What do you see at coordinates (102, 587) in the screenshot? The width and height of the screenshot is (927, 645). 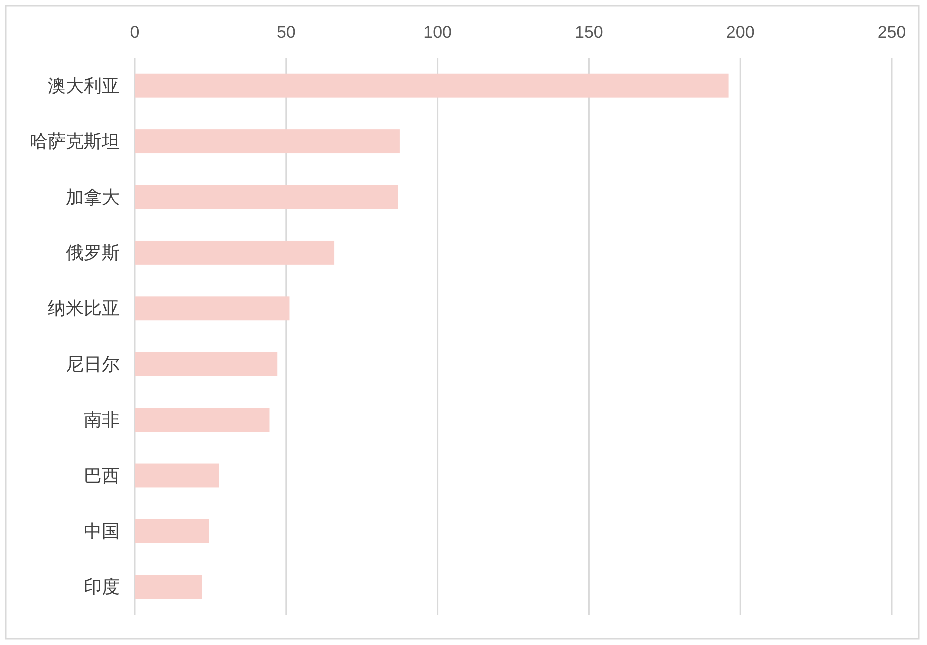 I see `y-tick-label: 印度` at bounding box center [102, 587].